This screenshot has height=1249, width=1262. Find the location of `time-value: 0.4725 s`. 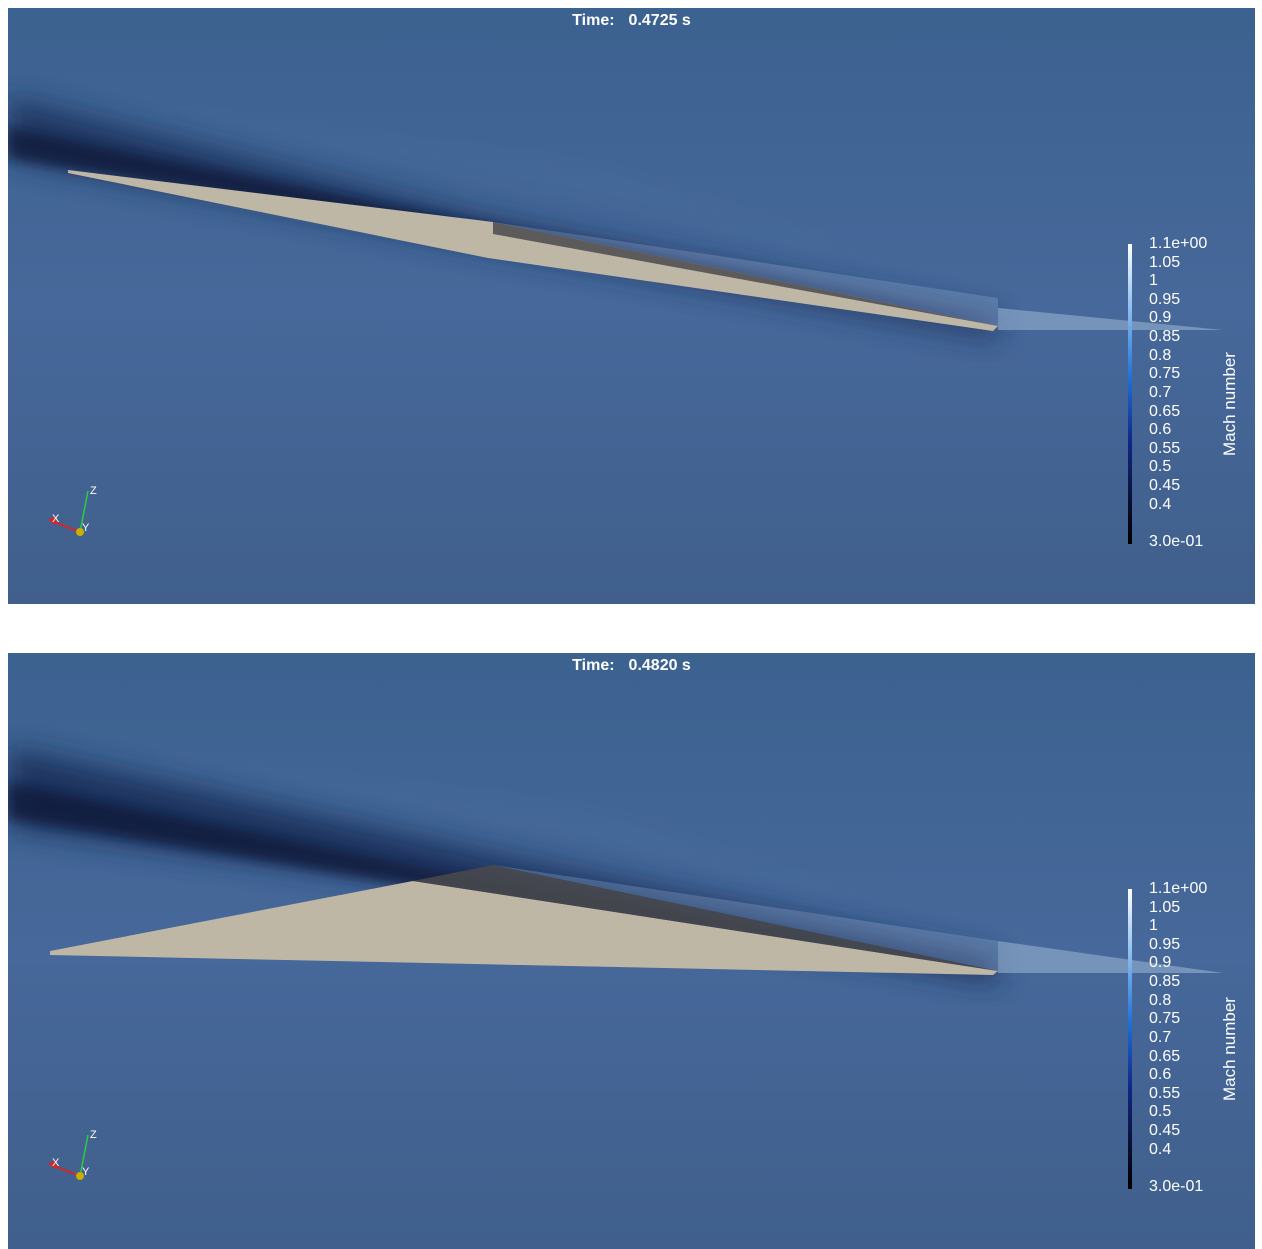

time-value: 0.4725 s is located at coordinates (659, 20).